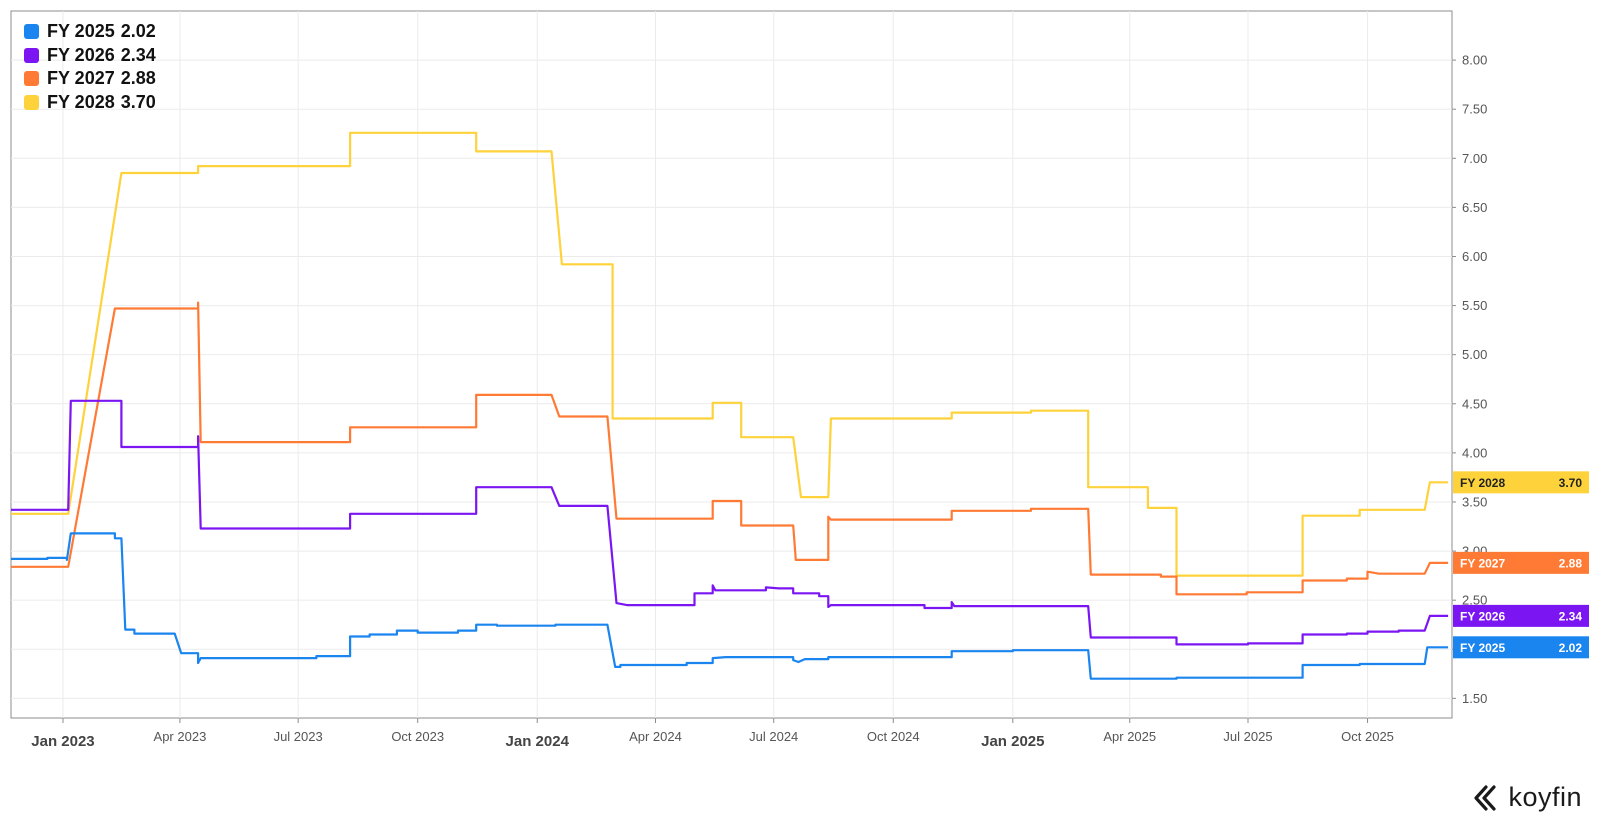 This screenshot has height=827, width=1600. Describe the element at coordinates (1545, 797) in the screenshot. I see `koyfin-logo-text: koyfin` at that location.